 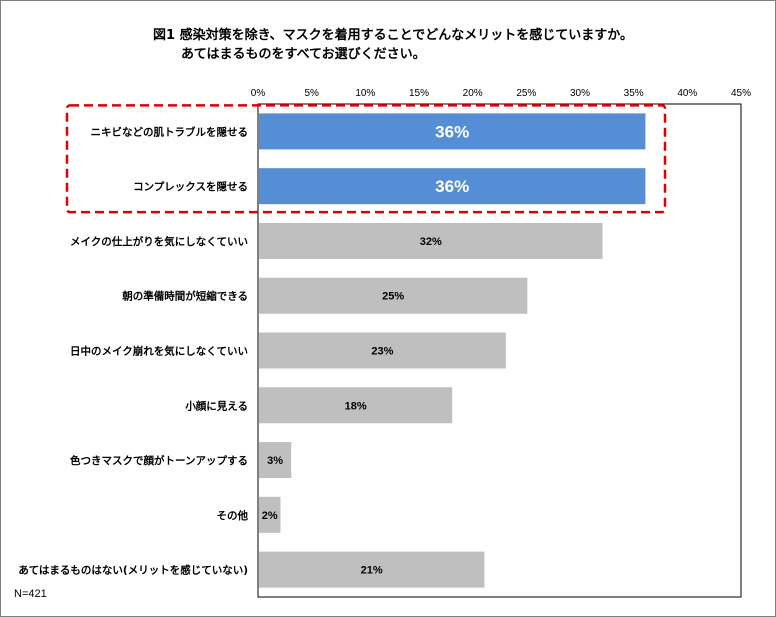 I want to click on bar-value-label: 3%, so click(x=275, y=461).